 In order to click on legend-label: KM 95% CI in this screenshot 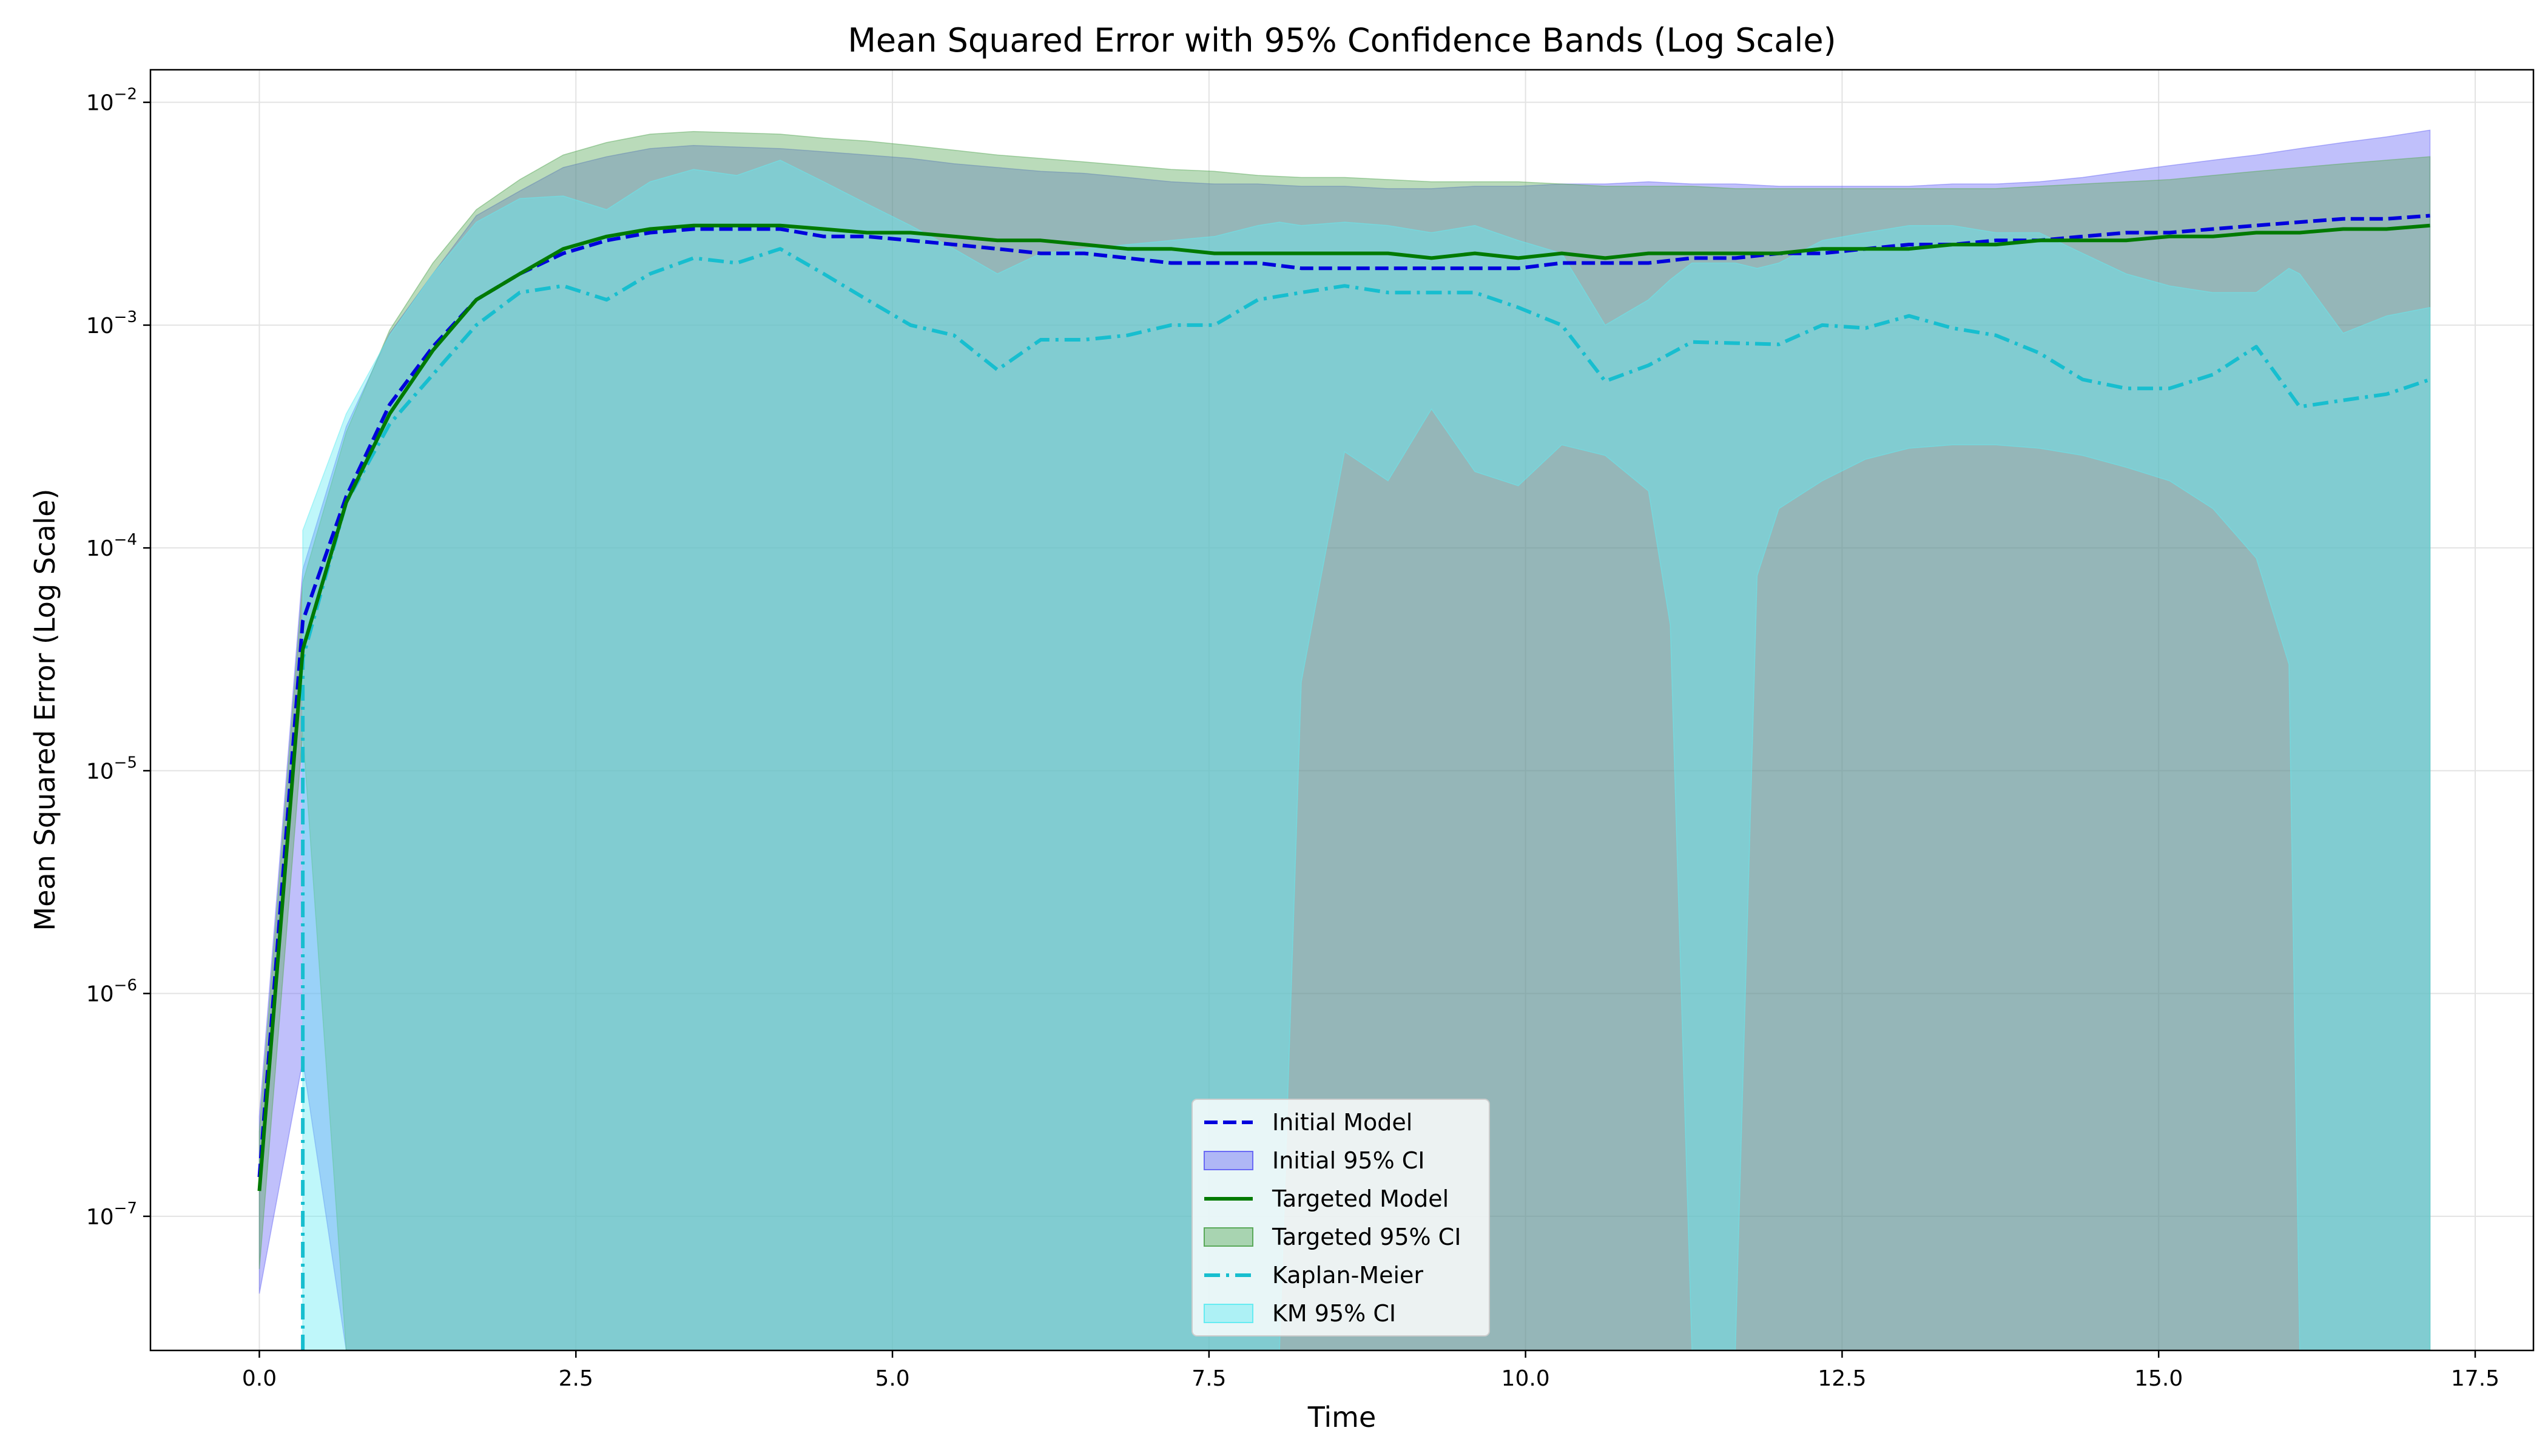, I will do `click(1334, 1313)`.